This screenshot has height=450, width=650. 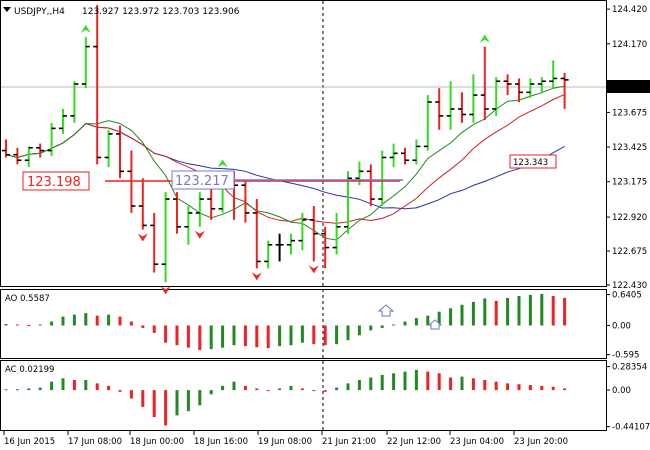 I want to click on ao-pane-frame, so click(x=303, y=324).